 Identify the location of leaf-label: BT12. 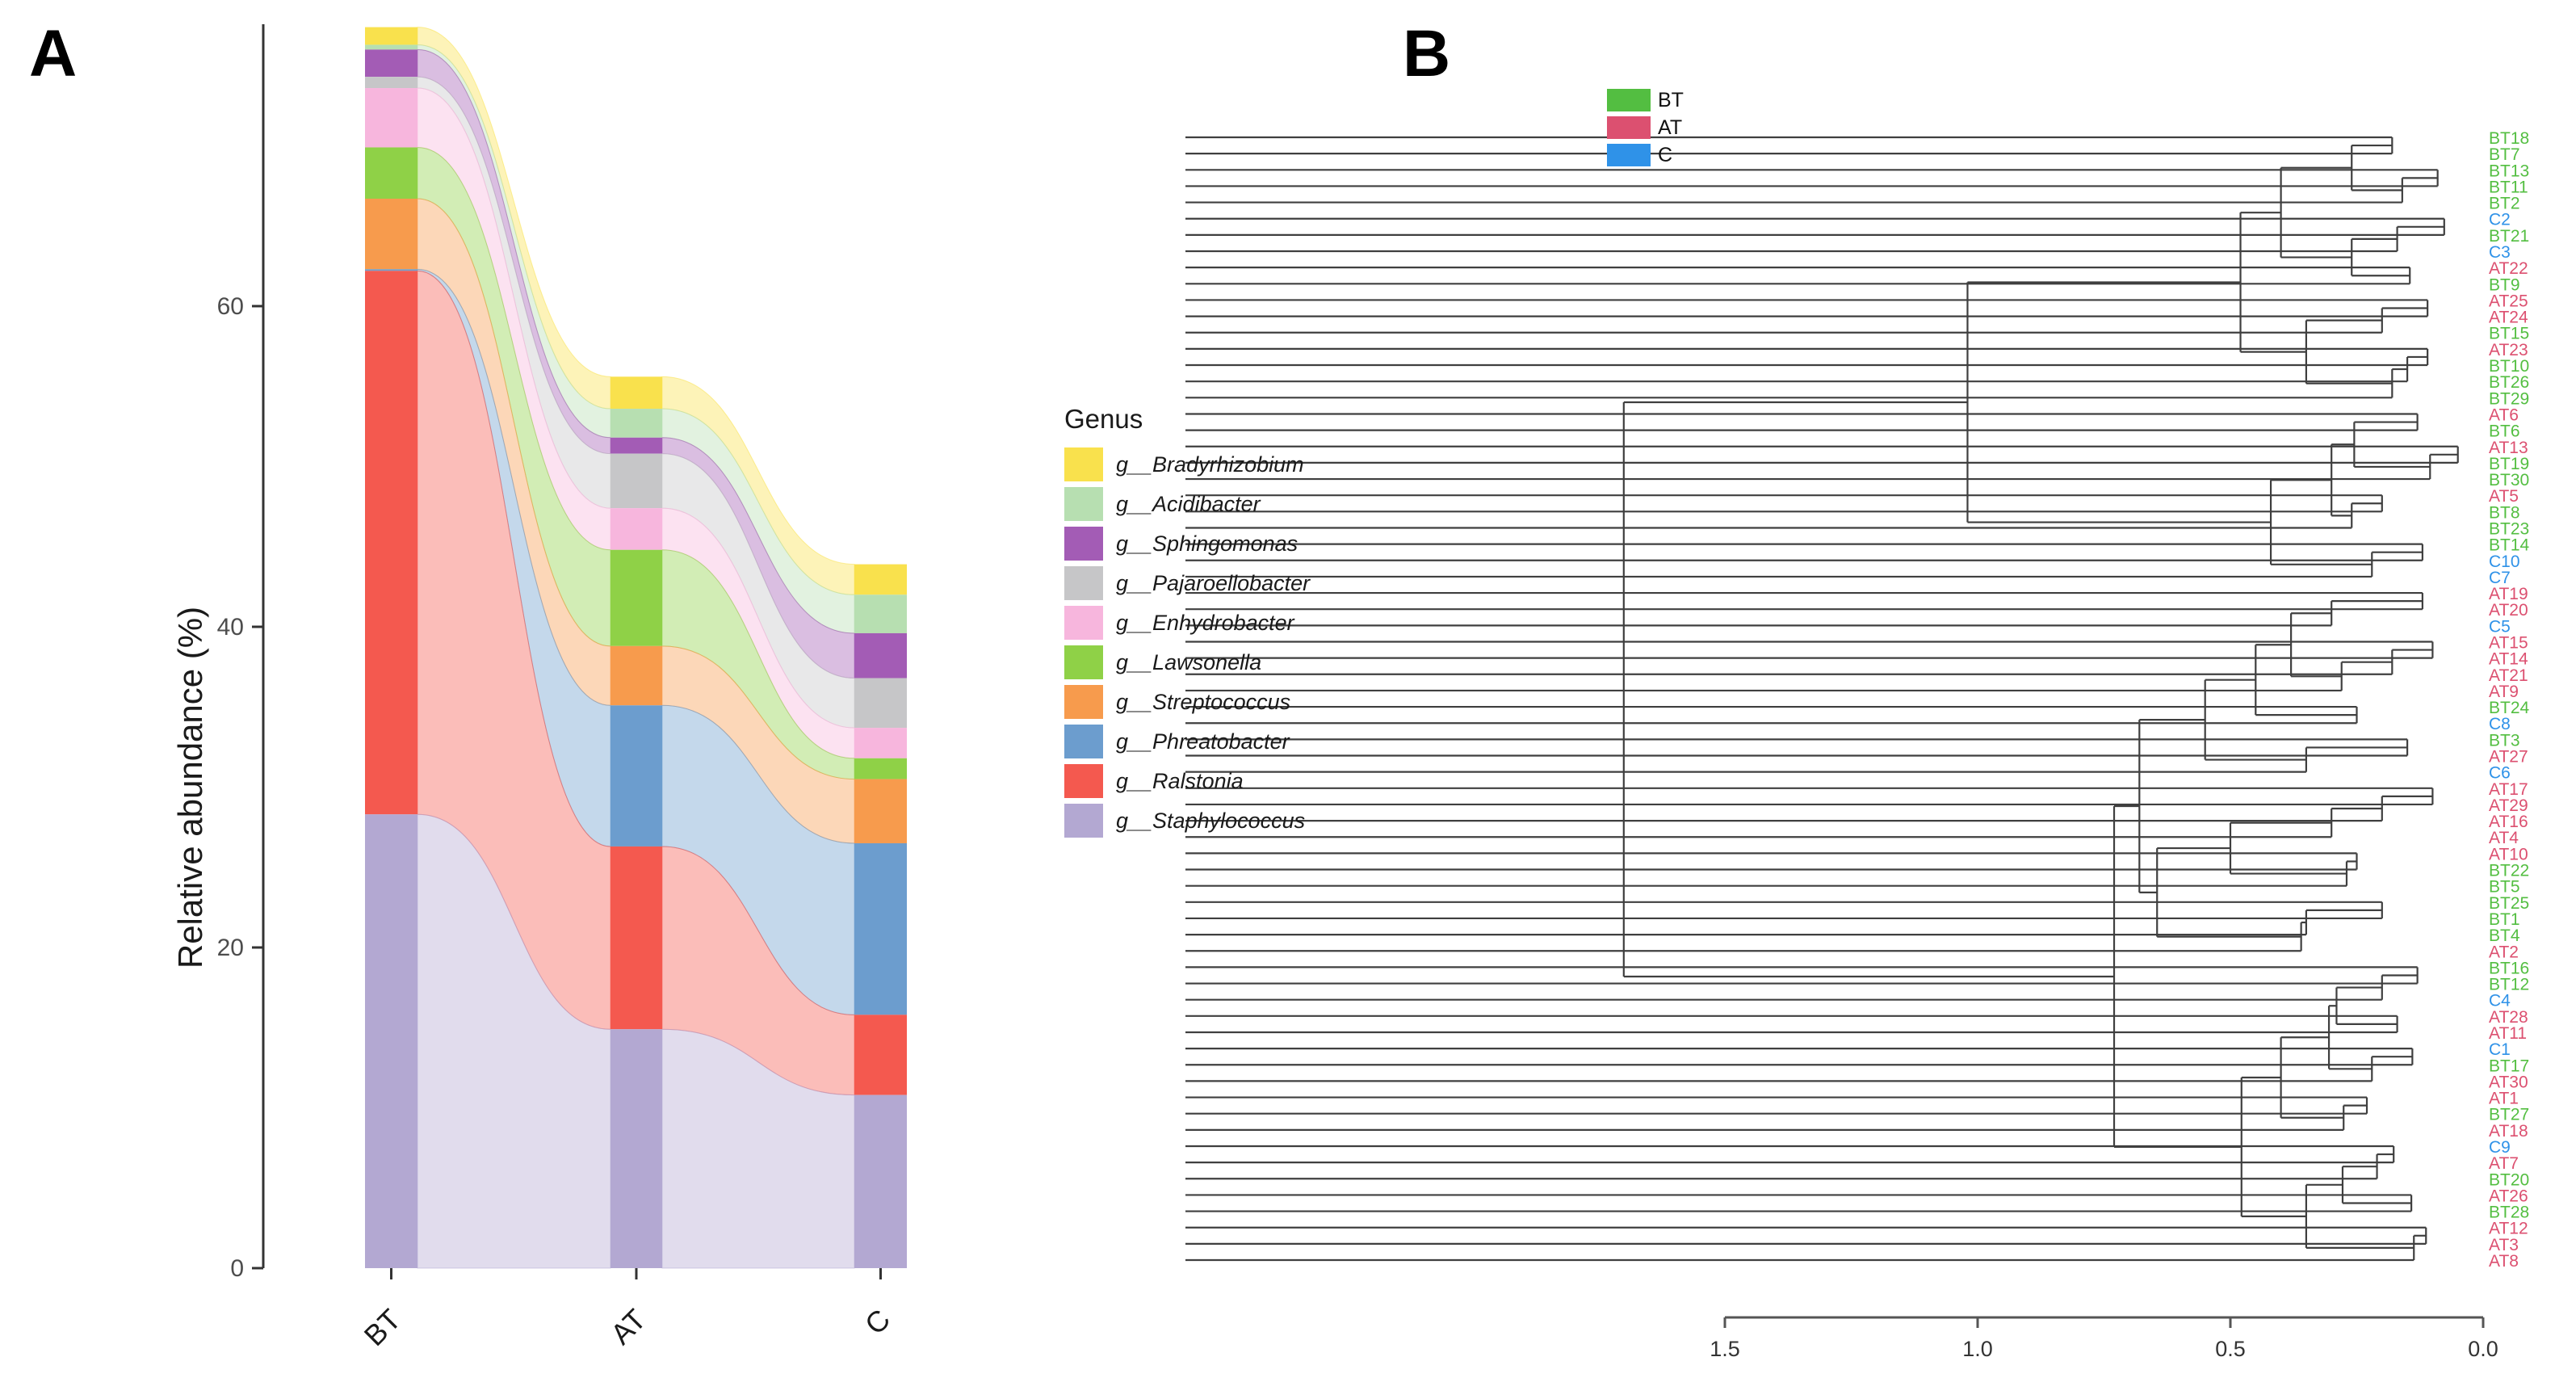
(2509, 985).